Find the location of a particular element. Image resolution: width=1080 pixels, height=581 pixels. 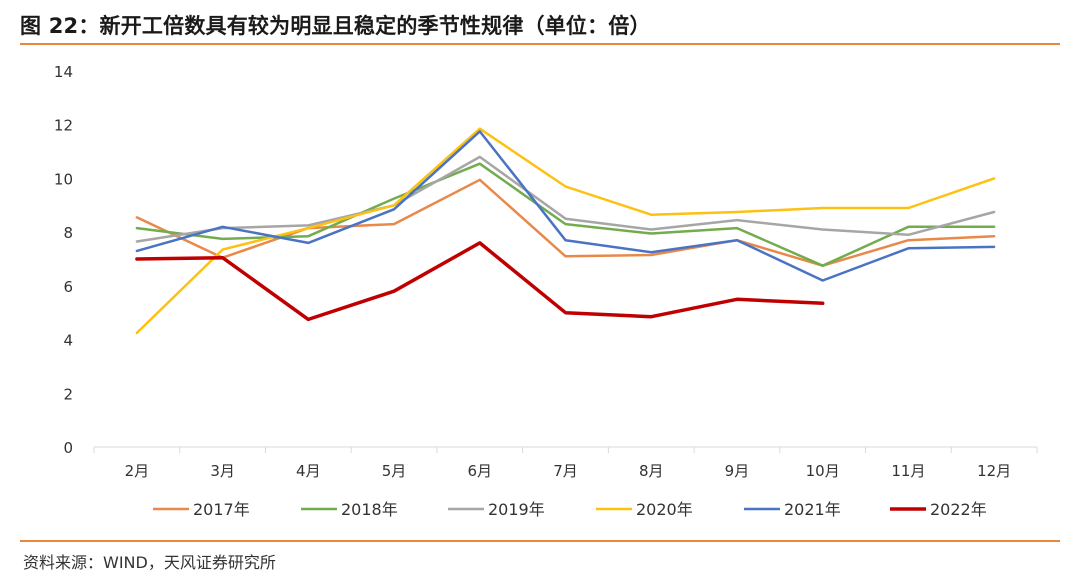

x-tick-label: 7月 is located at coordinates (565, 471).